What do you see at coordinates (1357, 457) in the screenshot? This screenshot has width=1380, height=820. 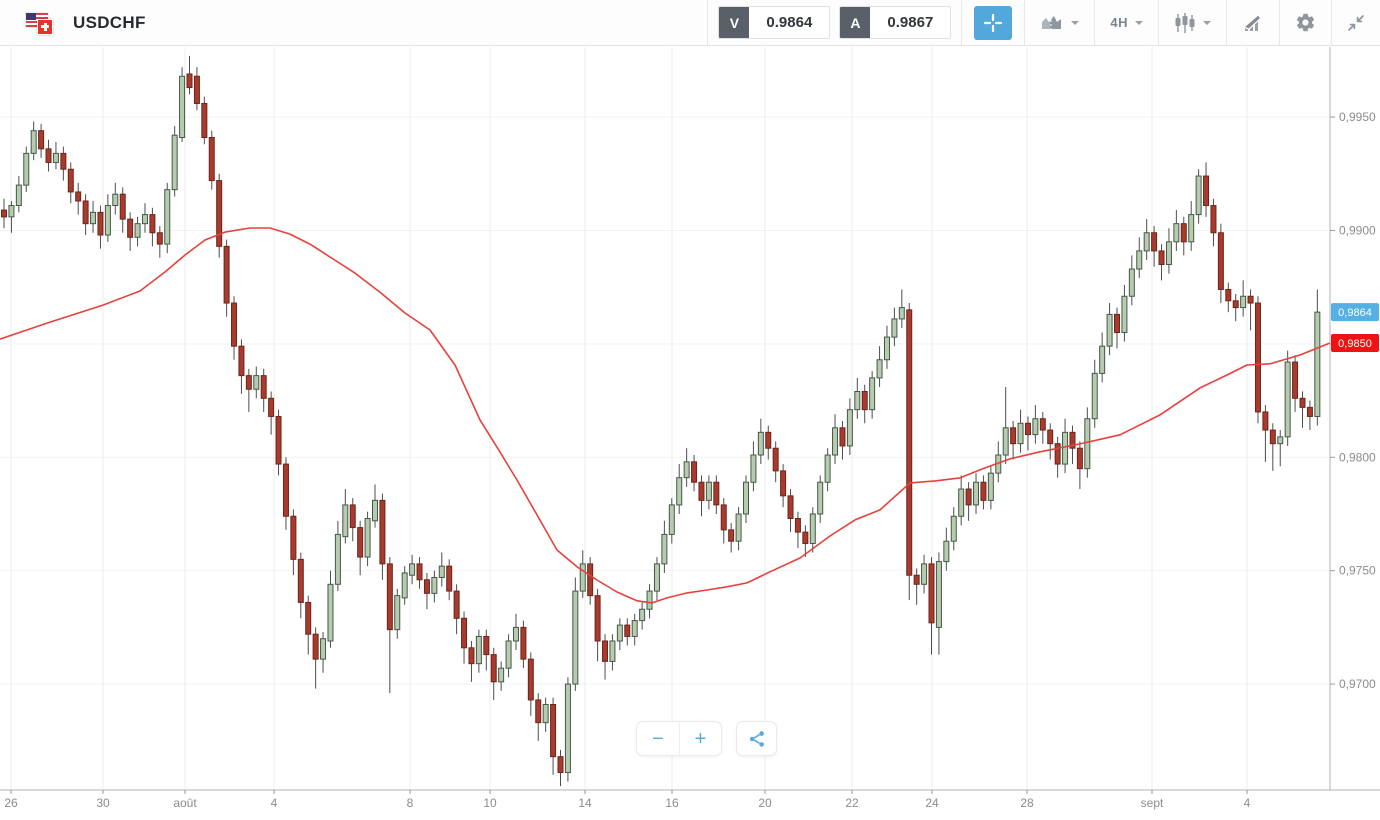 I see `y-axis-tick-label: 0,9800` at bounding box center [1357, 457].